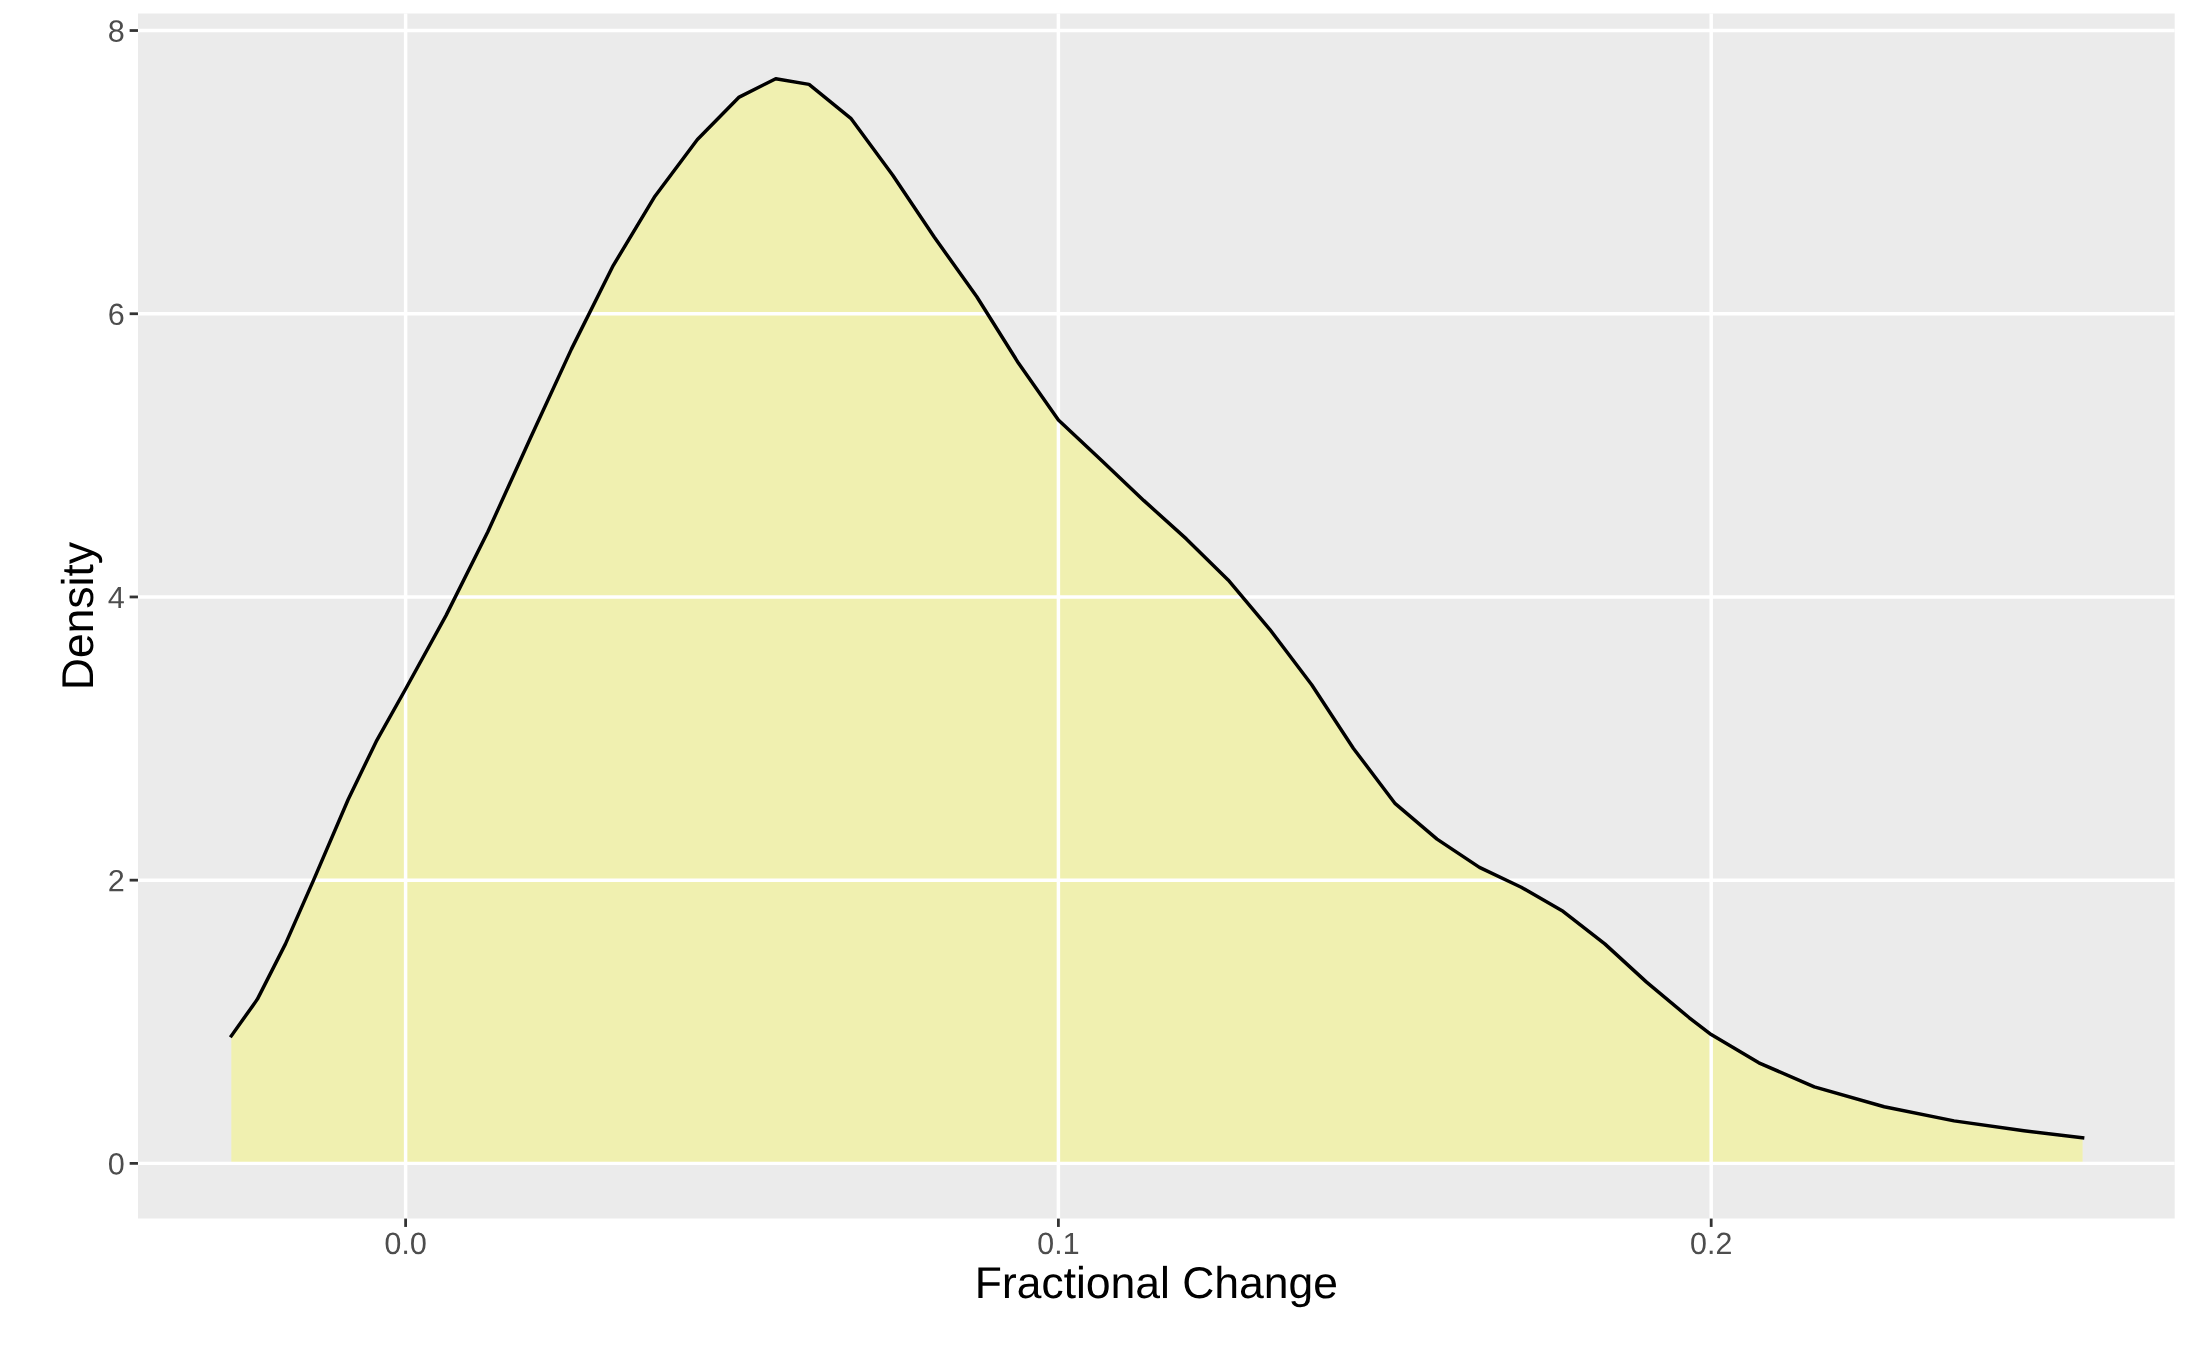  I want to click on y-tick-label: 0, so click(116, 1164).